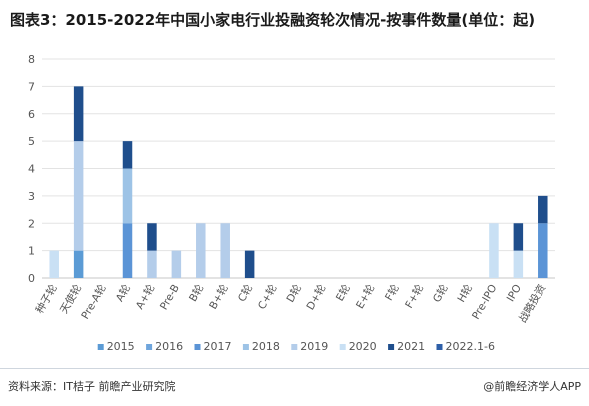 The height and width of the screenshot is (406, 589). Describe the element at coordinates (31, 169) in the screenshot. I see `y-tick-label: 4` at that location.